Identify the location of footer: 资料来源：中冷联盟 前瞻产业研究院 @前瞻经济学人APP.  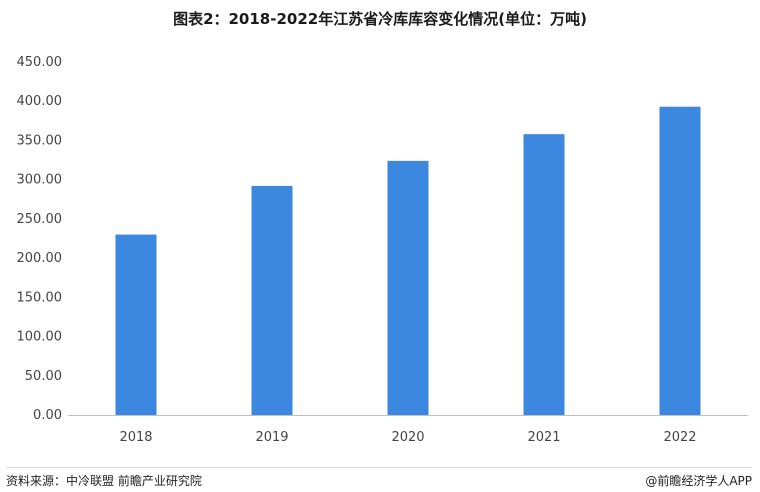
(379, 477).